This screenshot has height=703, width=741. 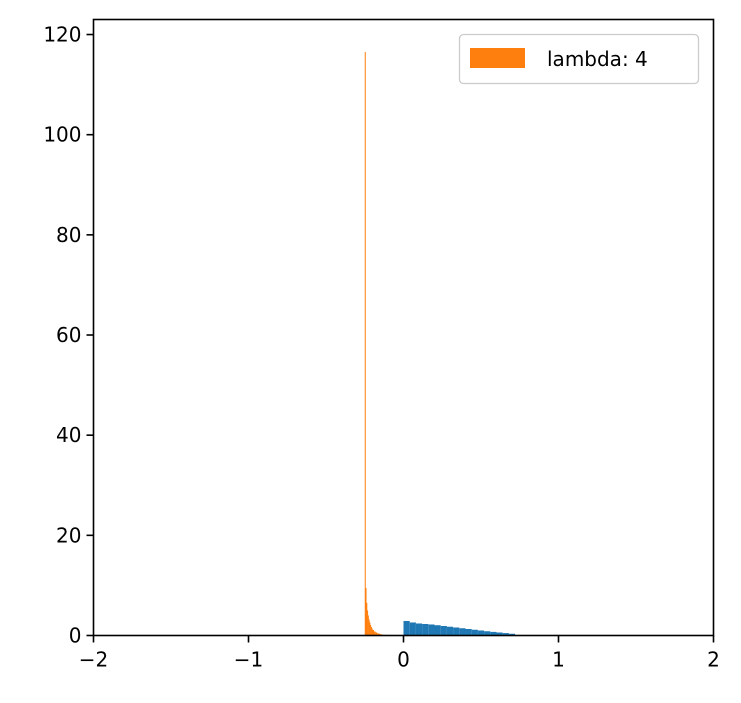 I want to click on y-tick-label: 0, so click(x=75, y=636).